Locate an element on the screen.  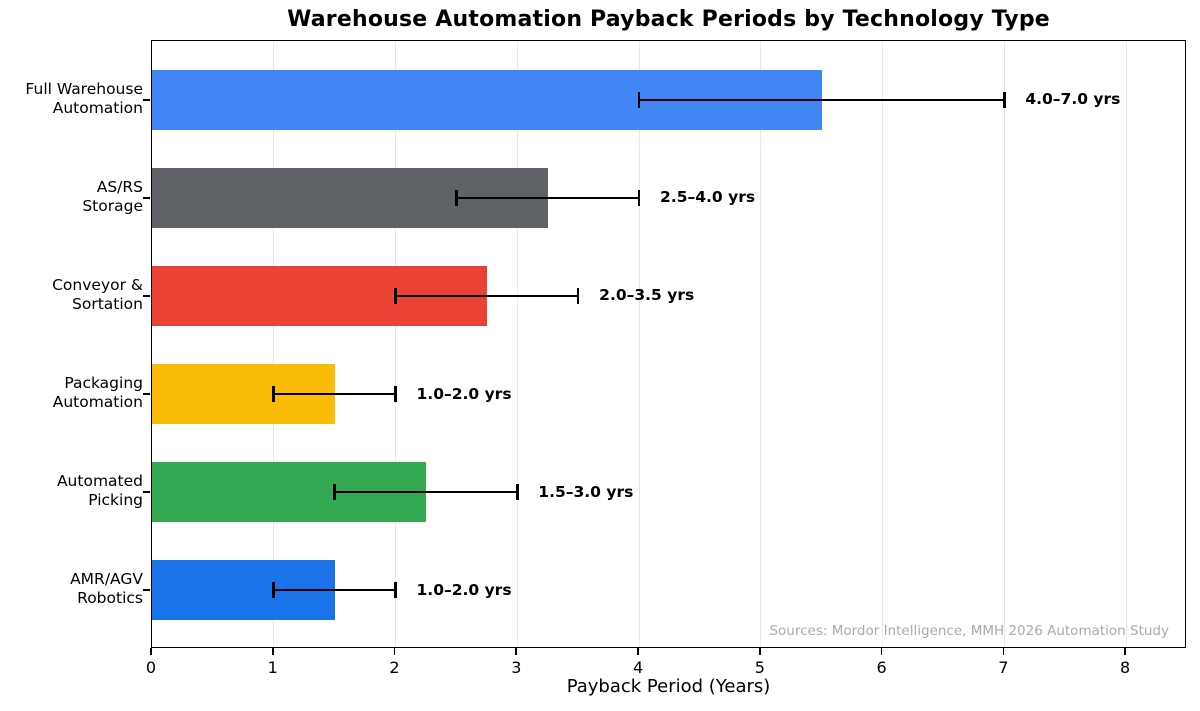
category-label-line: Picking is located at coordinates (115, 500).